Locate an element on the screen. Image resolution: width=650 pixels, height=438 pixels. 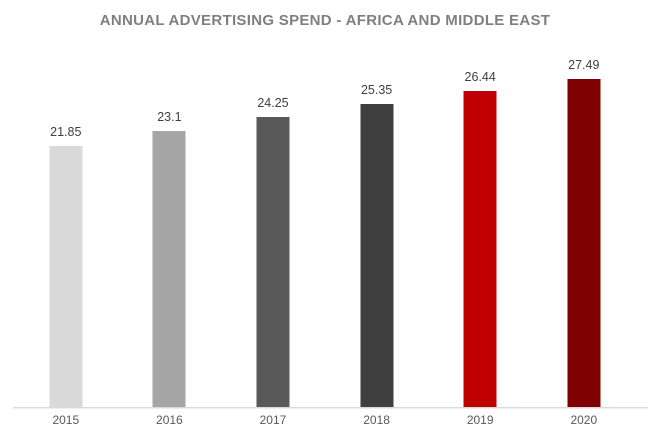
bar-2015 is located at coordinates (66, 276).